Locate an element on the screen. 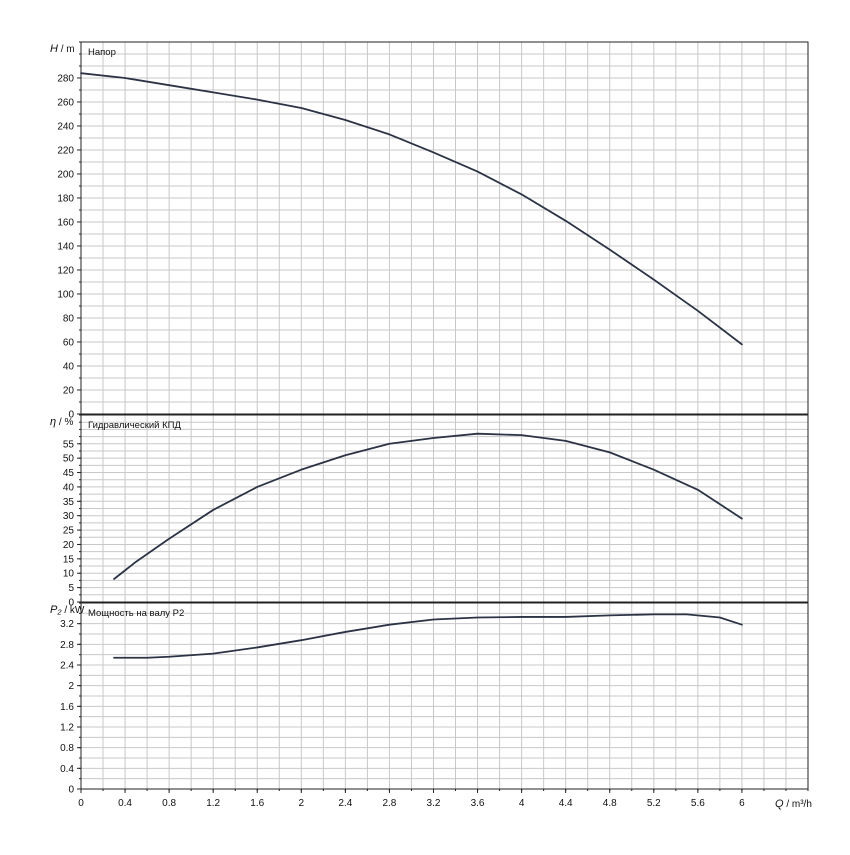 This screenshot has height=855, width=850. x-tick-label: 4.8 is located at coordinates (610, 803).